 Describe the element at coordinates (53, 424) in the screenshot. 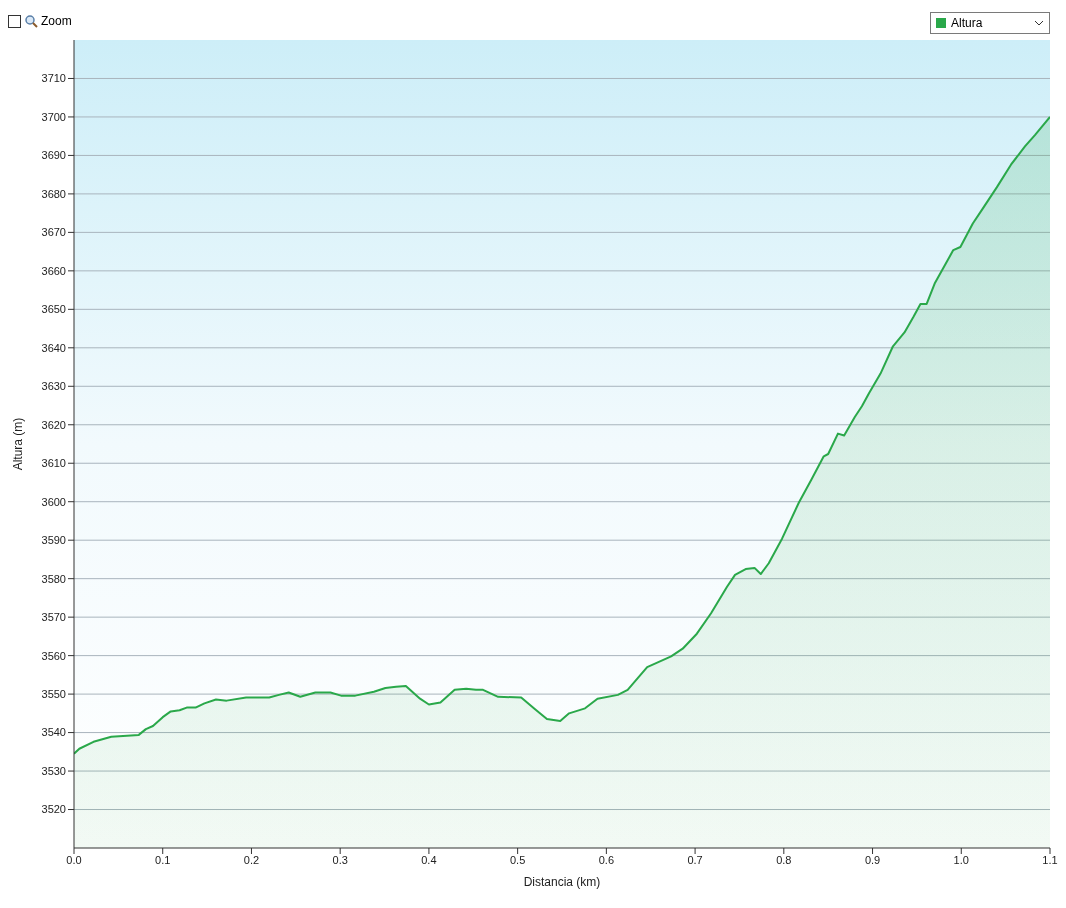

I see `y-tick-label: 3620` at that location.